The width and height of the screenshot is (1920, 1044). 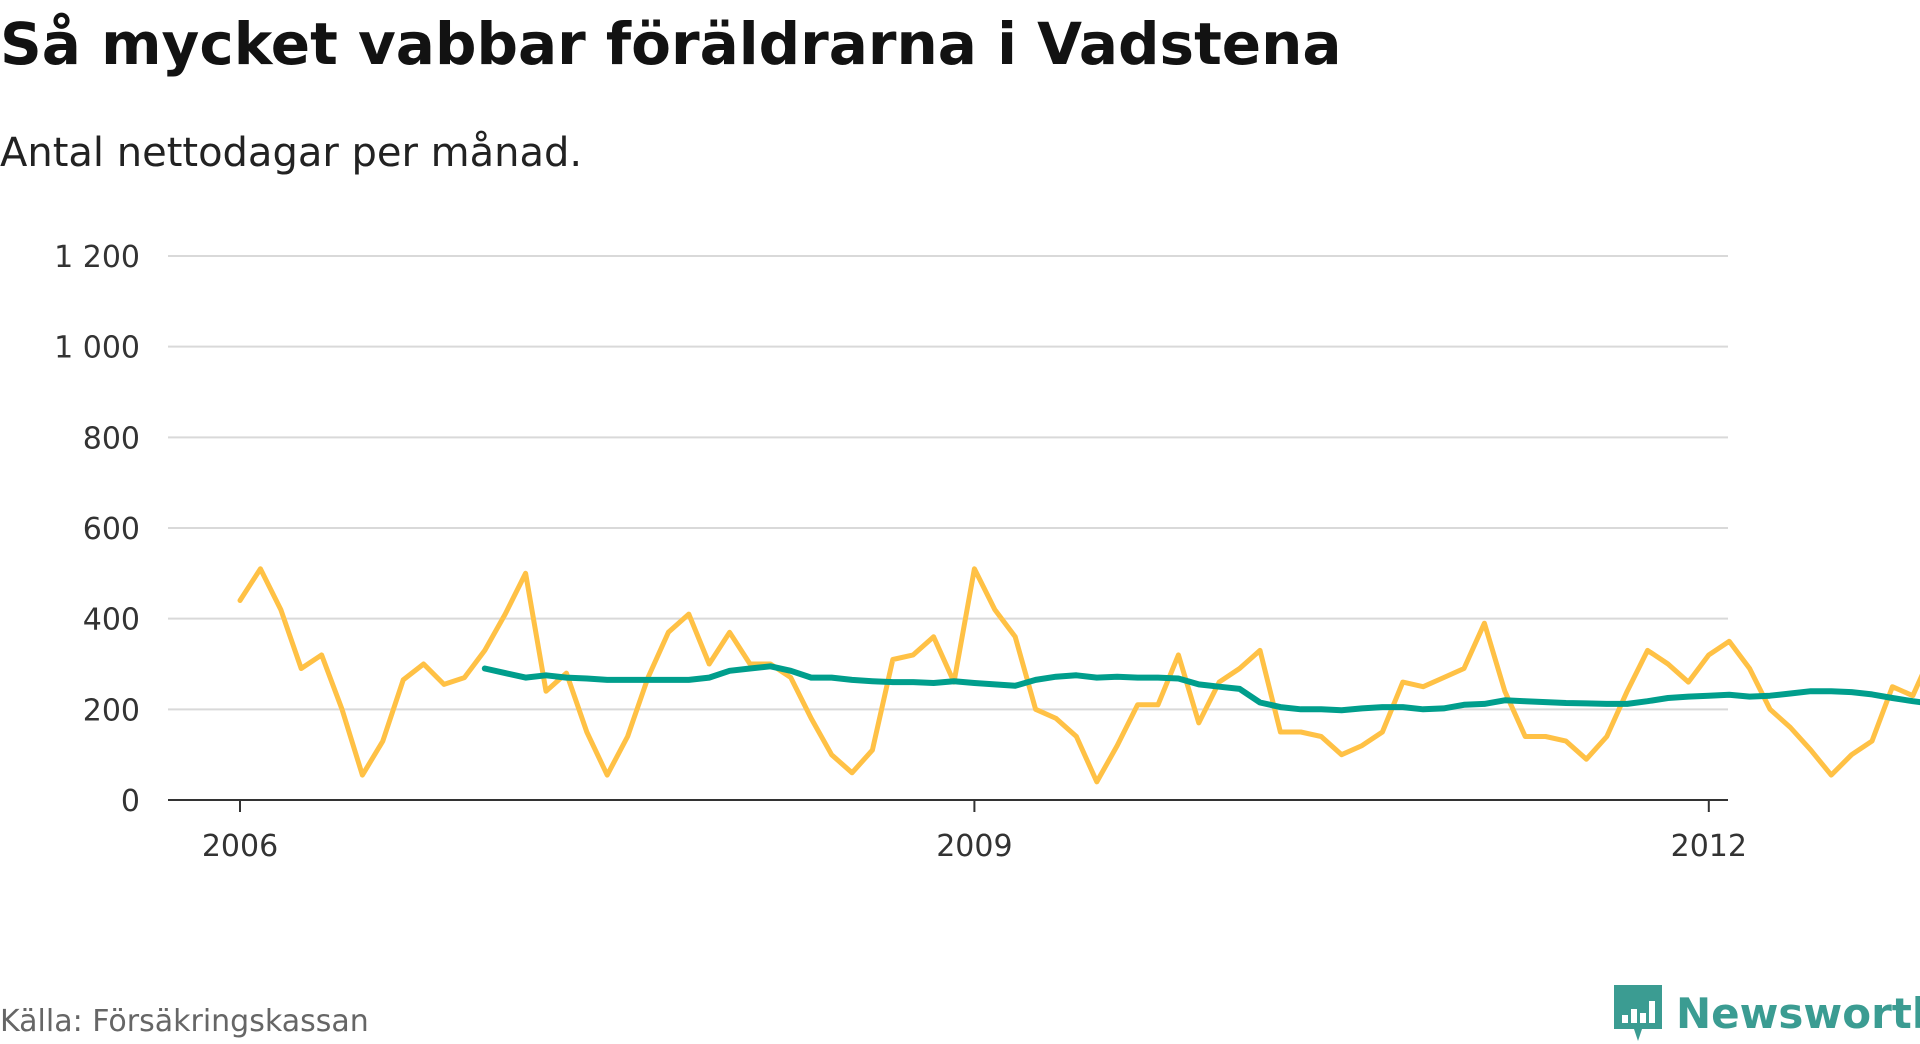 I want to click on source-note: Källa: Försäkringskassan, so click(x=184, y=1021).